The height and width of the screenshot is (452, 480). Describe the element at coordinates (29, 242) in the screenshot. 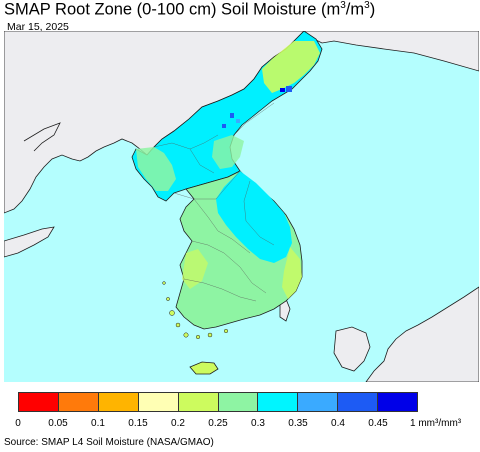

I see `shandong-peninsula` at that location.